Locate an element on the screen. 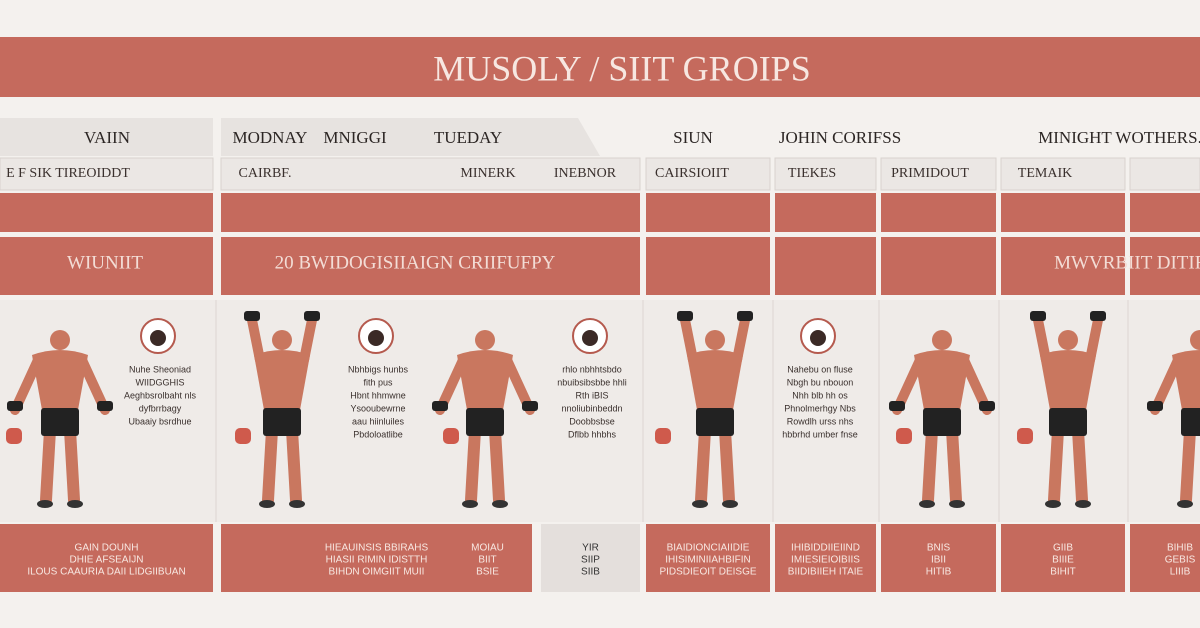 The width and height of the screenshot is (1200, 628). note-line: fith pus is located at coordinates (378, 382).